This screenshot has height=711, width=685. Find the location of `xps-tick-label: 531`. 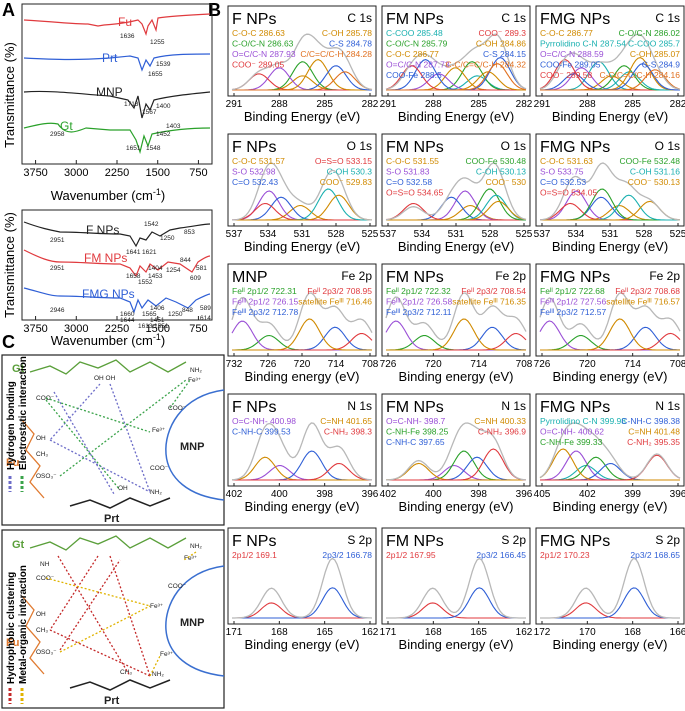

xps-tick-label: 531 is located at coordinates (456, 234).